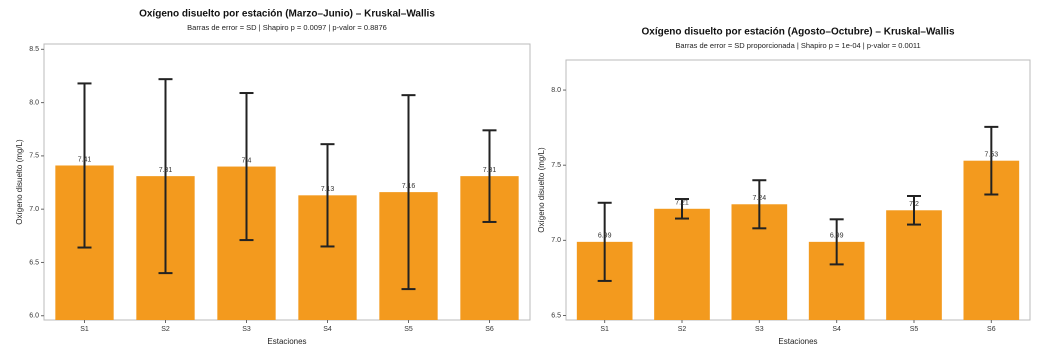 The width and height of the screenshot is (1039, 349). Describe the element at coordinates (328, 189) in the screenshot. I see `data-label: 7.13` at that location.